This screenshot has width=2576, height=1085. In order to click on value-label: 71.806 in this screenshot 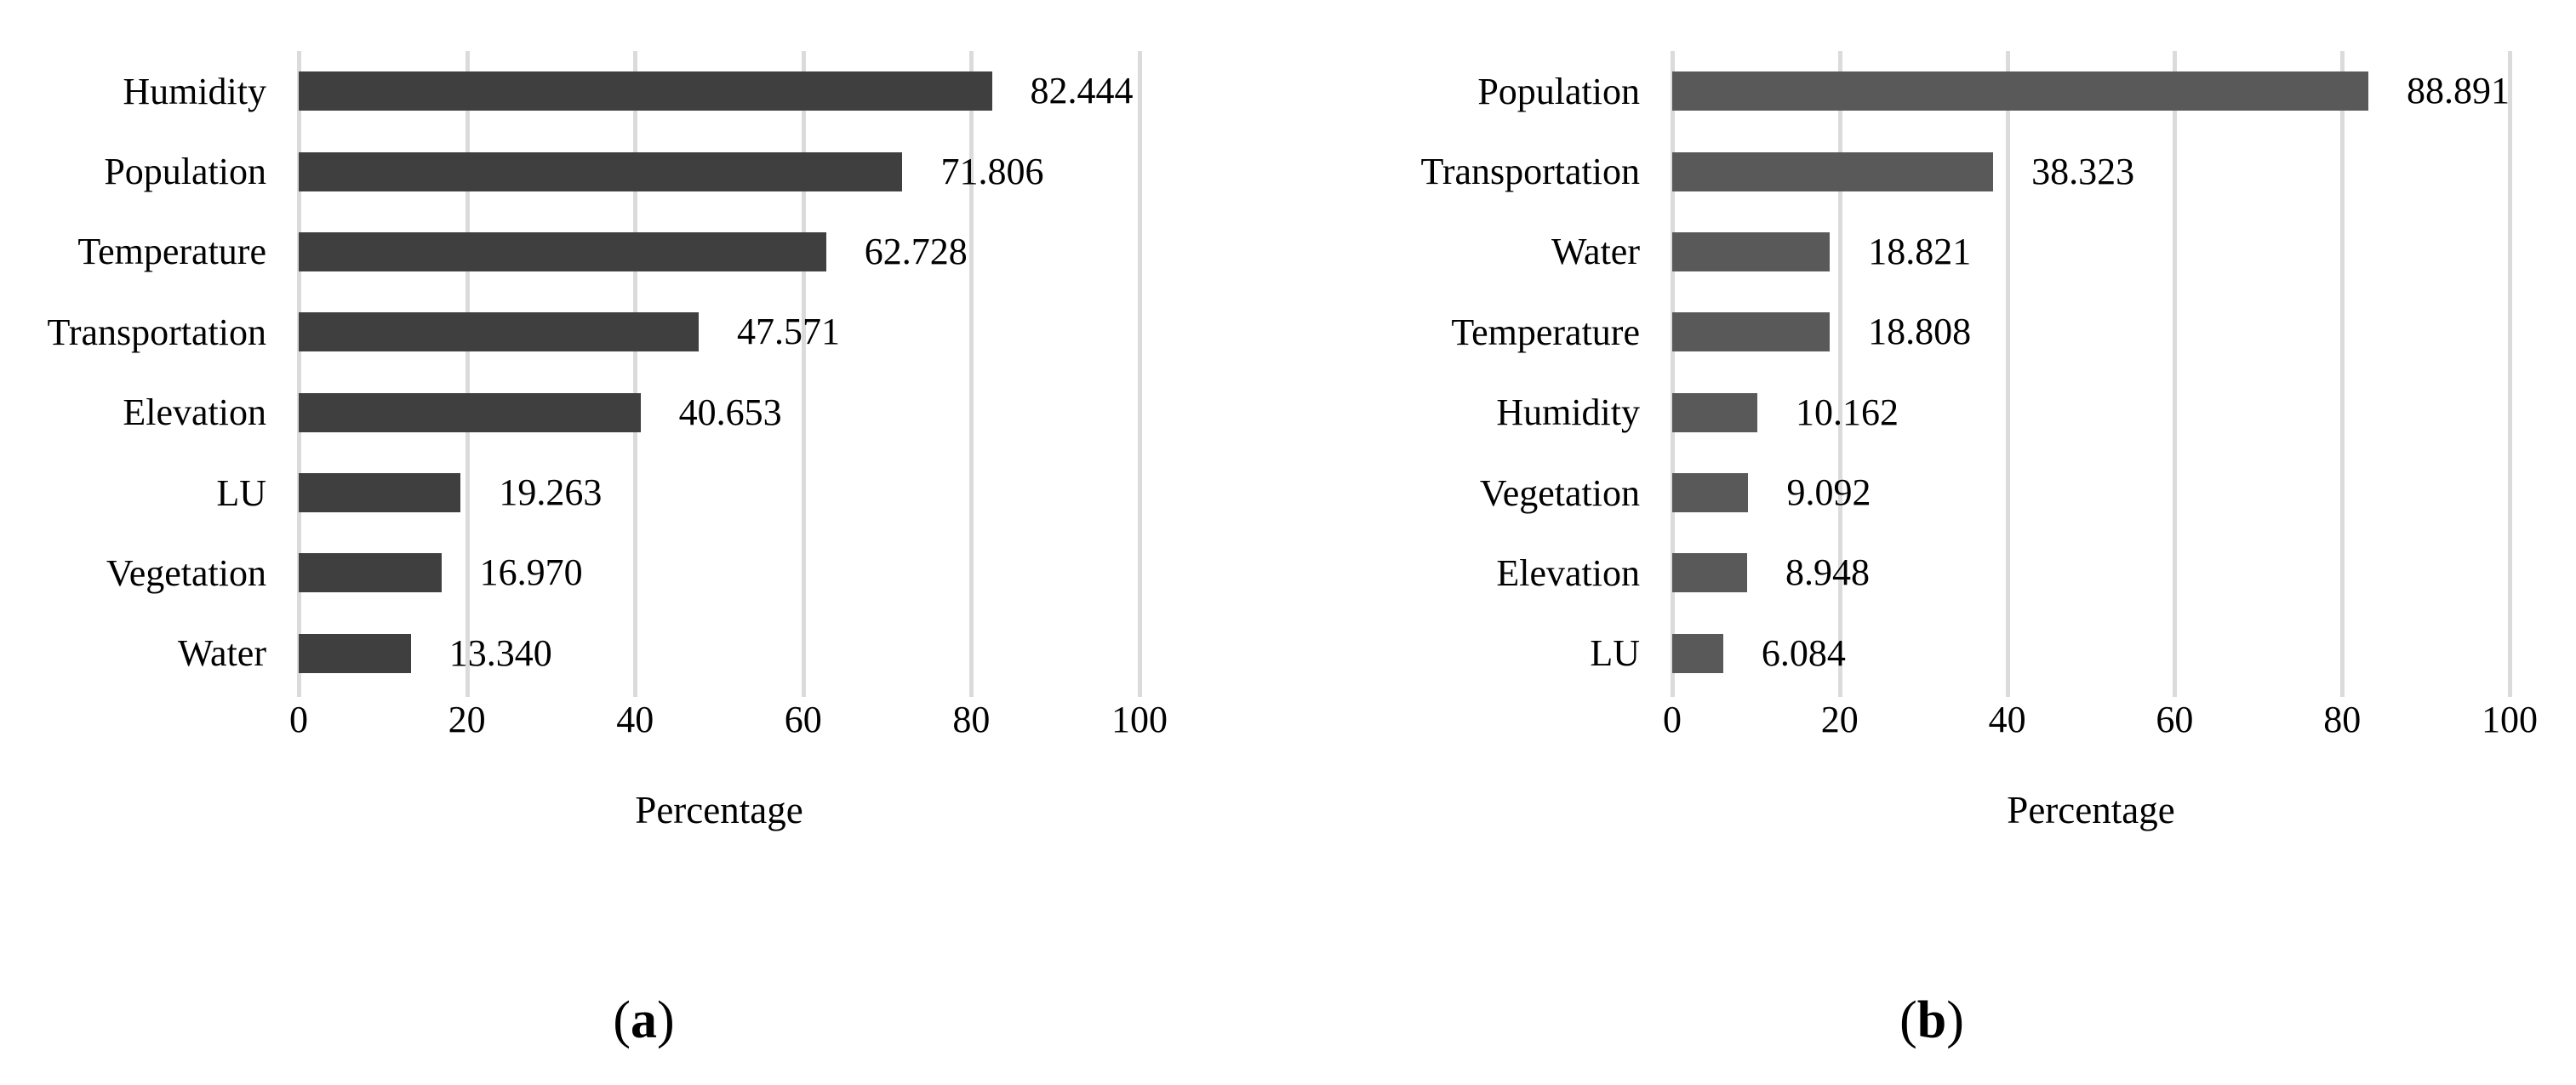, I will do `click(992, 171)`.